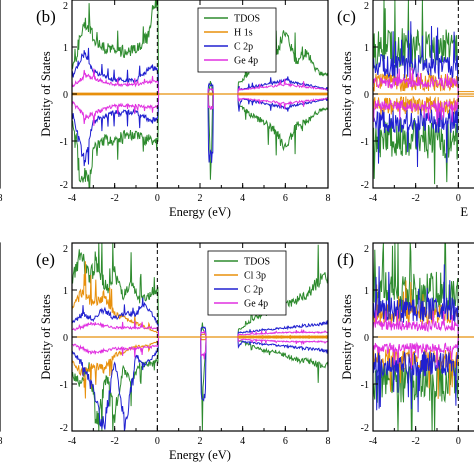 Image resolution: width=474 pixels, height=474 pixels. I want to click on panel-d-partial: 8, so click(1, 344).